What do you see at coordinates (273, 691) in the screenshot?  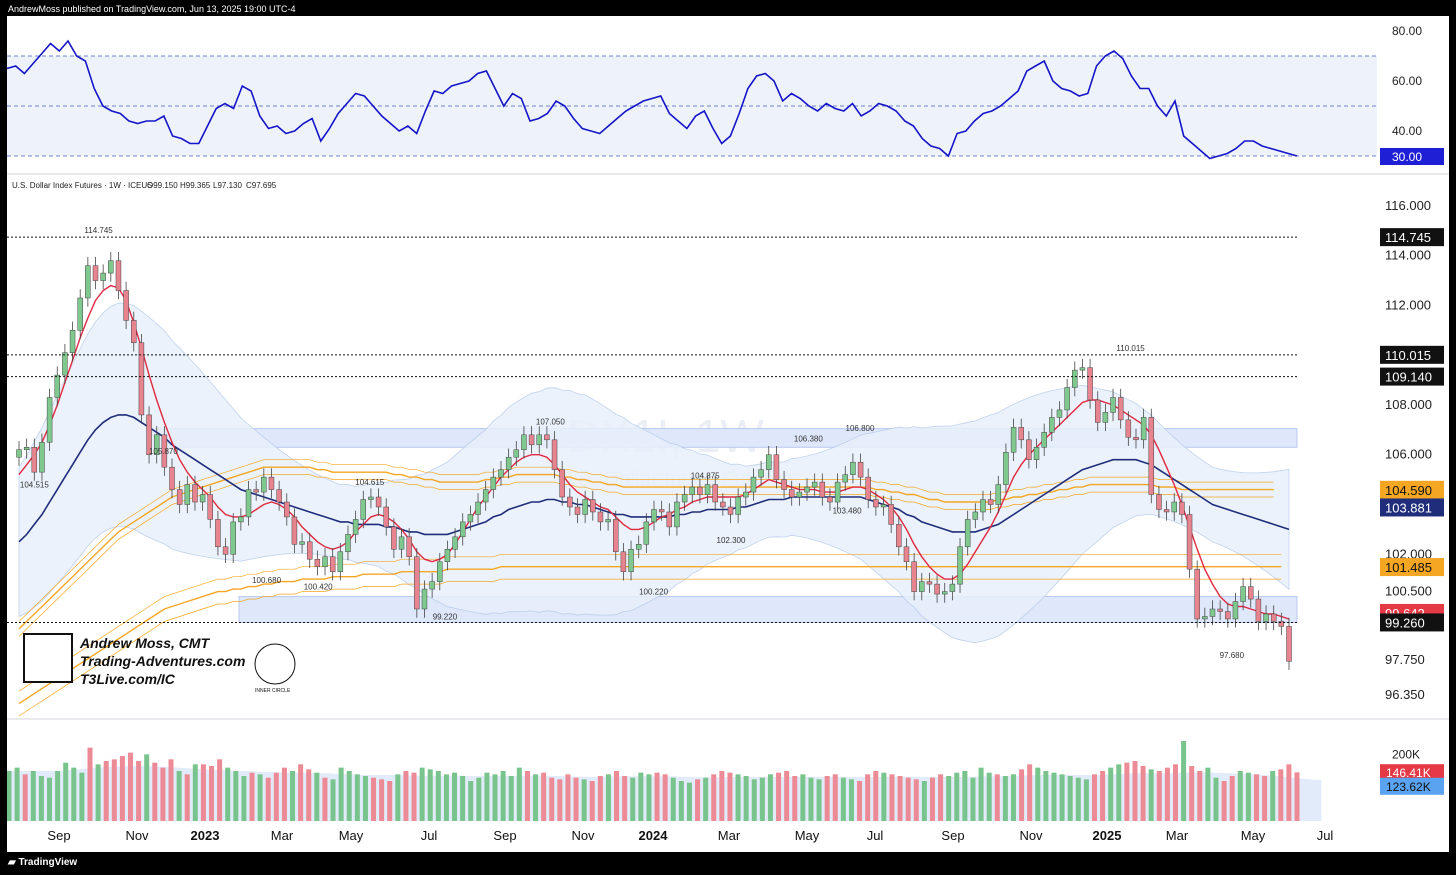 I see `inner-circle-text: INNER CIRCLE` at bounding box center [273, 691].